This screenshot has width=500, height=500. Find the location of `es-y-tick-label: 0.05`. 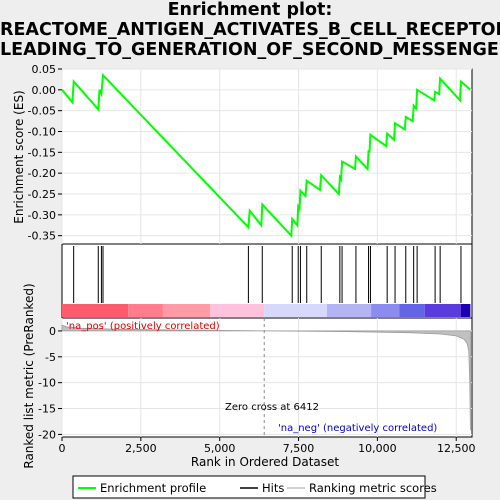

es-y-tick-label: 0.05 is located at coordinates (44, 69).